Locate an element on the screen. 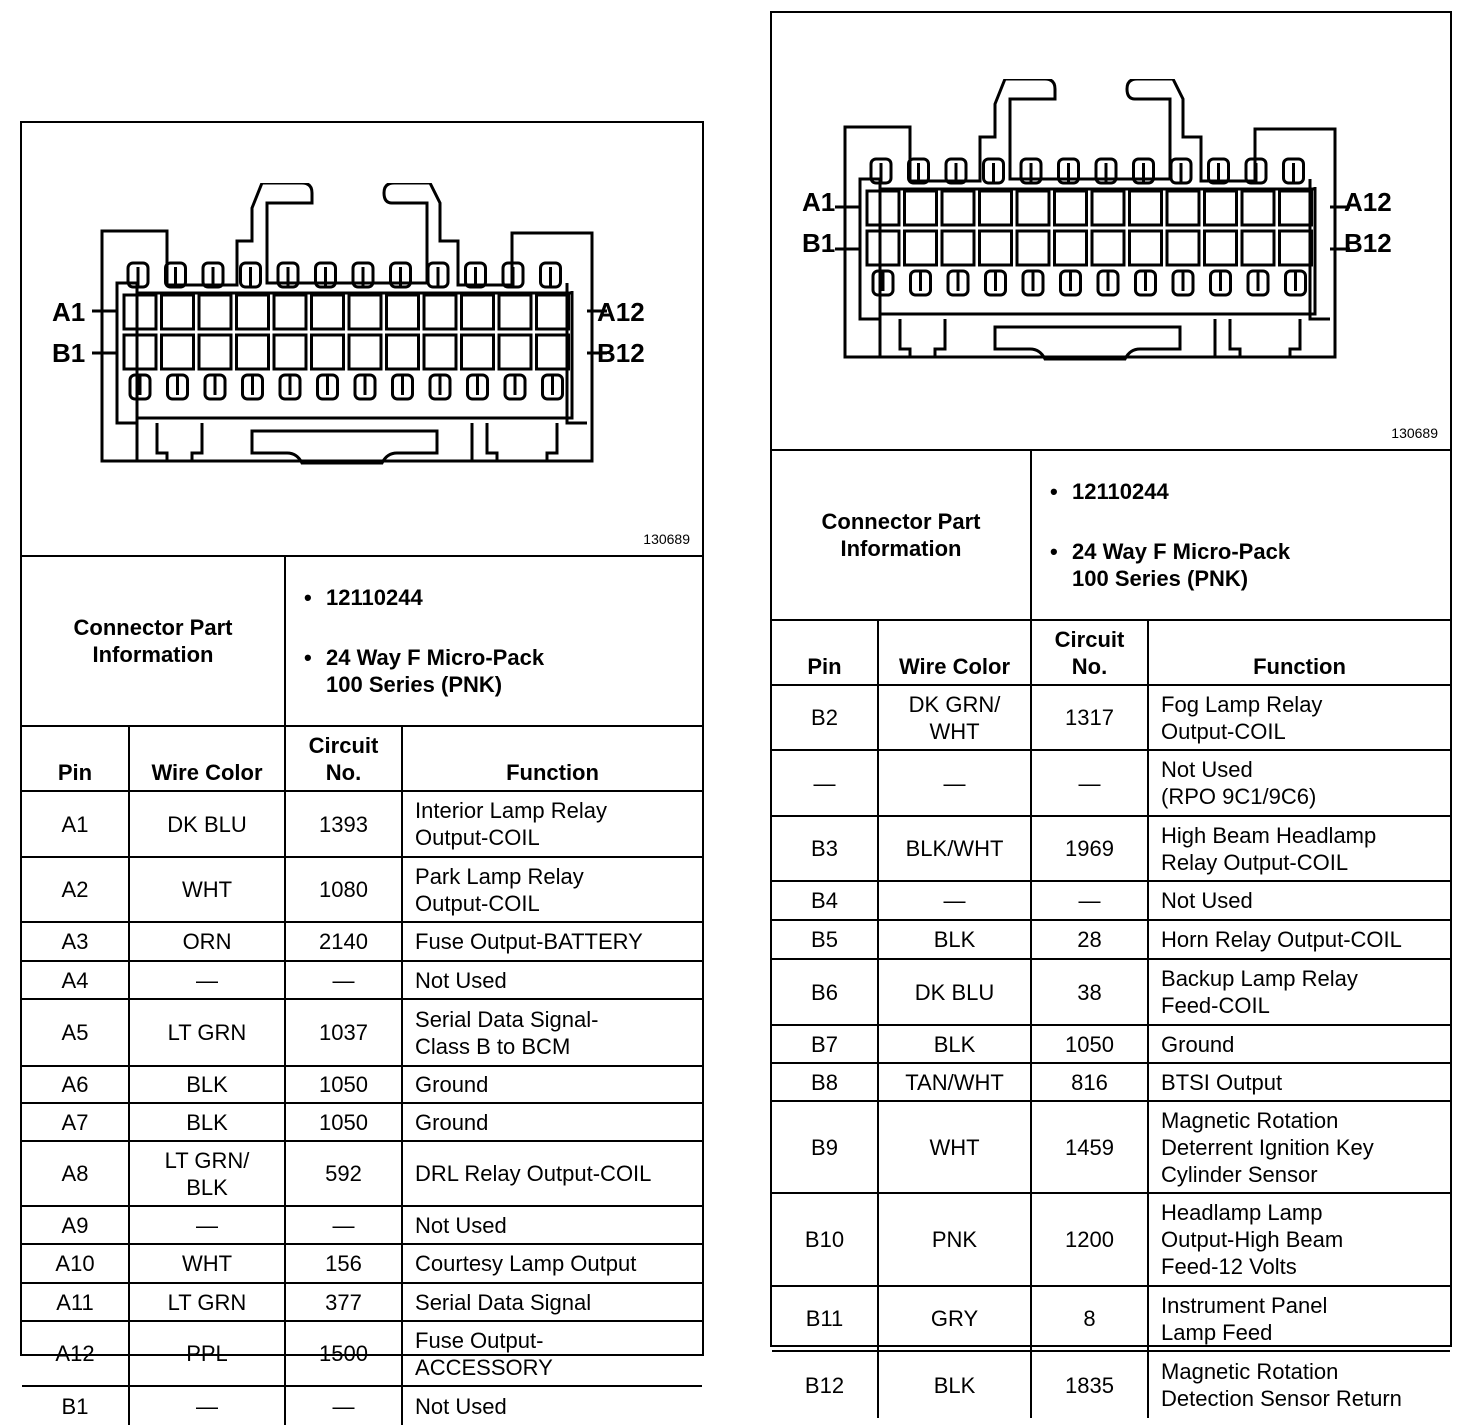  wire-color-cell: GRY is located at coordinates (954, 1318).